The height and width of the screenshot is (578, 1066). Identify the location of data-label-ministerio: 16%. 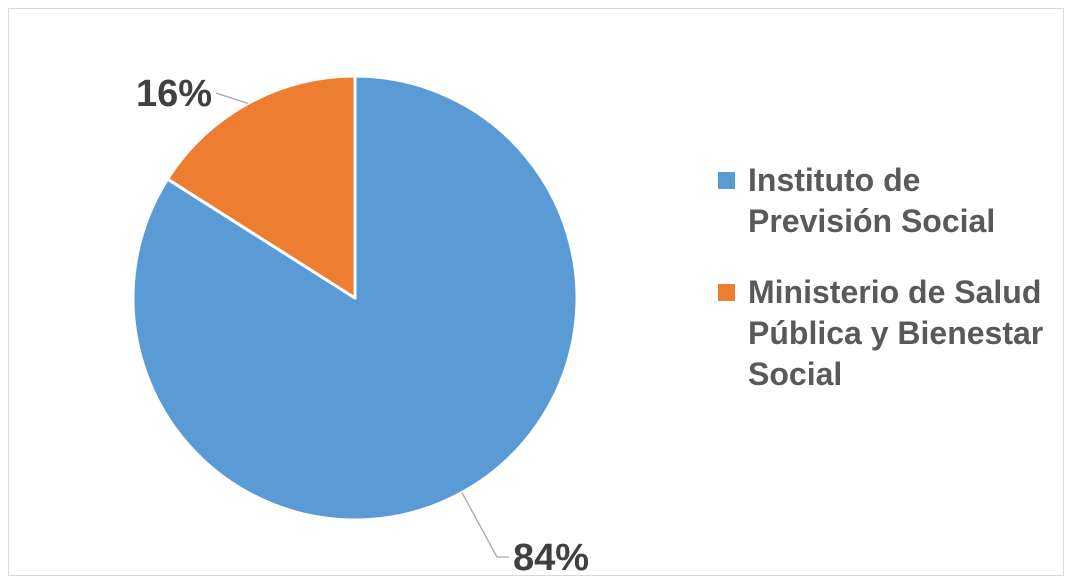
(174, 94).